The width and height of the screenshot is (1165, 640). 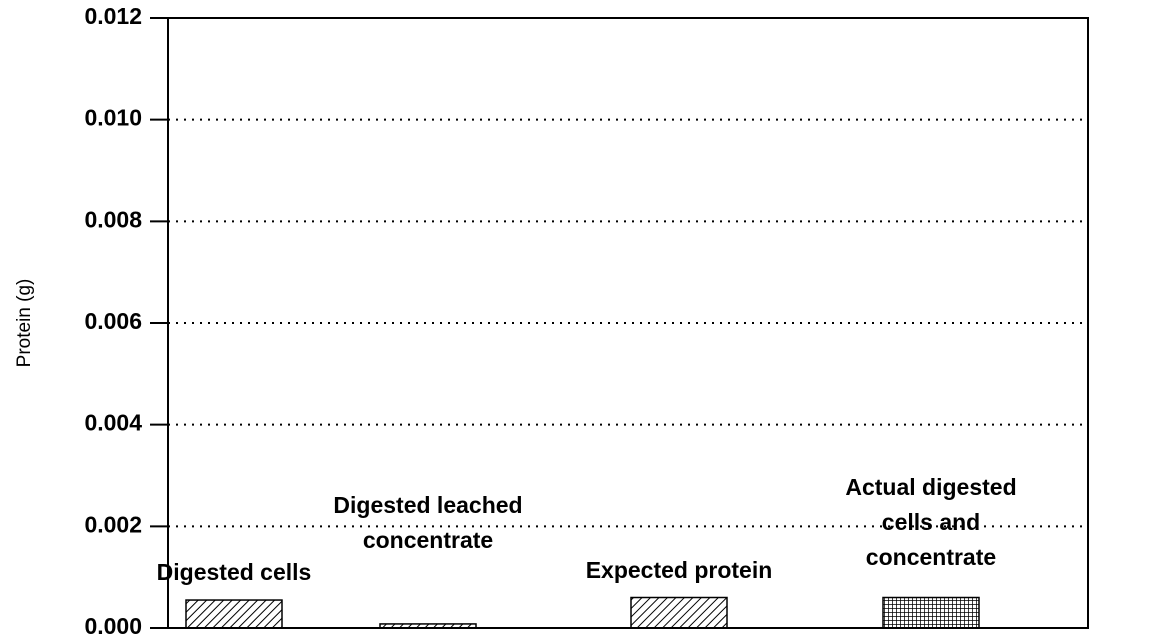 I want to click on y-tick-label: 0.000, so click(x=113, y=626).